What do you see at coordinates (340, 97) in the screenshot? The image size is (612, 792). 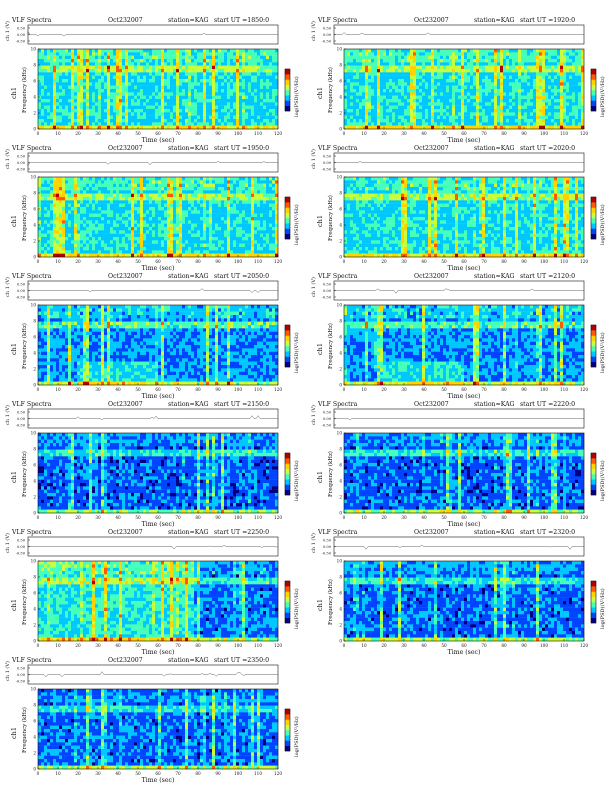 I see `freq-tick-label: 4` at bounding box center [340, 97].